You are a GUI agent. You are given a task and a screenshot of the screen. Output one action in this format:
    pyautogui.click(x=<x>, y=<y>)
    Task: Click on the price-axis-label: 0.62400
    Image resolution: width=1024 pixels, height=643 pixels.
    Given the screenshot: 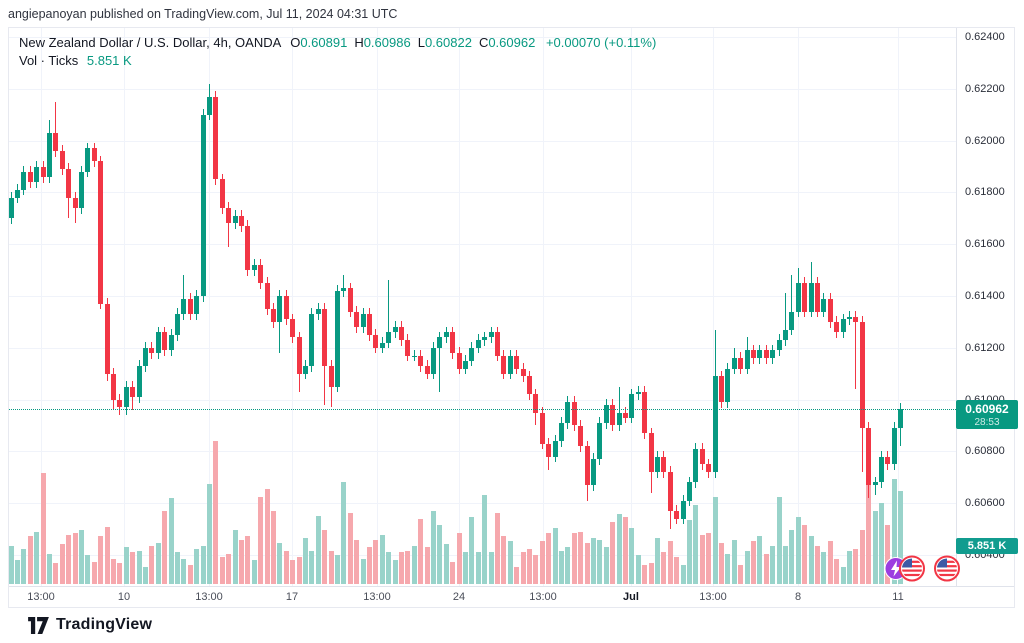 What is the action you would take?
    pyautogui.click(x=985, y=37)
    